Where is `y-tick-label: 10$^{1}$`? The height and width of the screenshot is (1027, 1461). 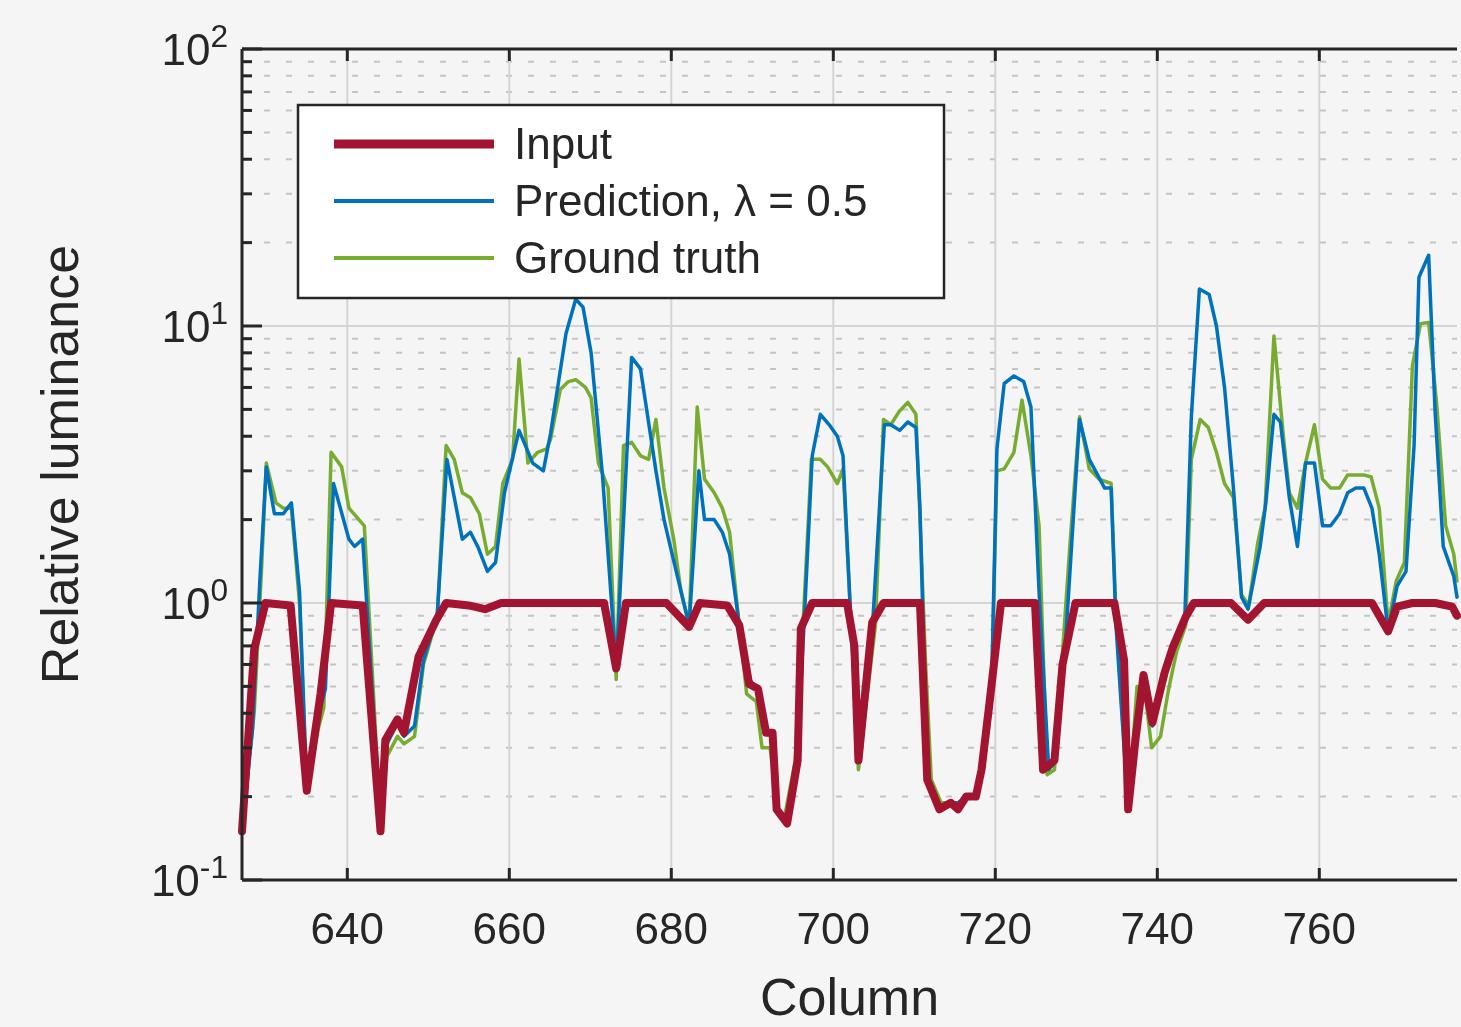
y-tick-label: 10$^{1}$ is located at coordinates (194, 323).